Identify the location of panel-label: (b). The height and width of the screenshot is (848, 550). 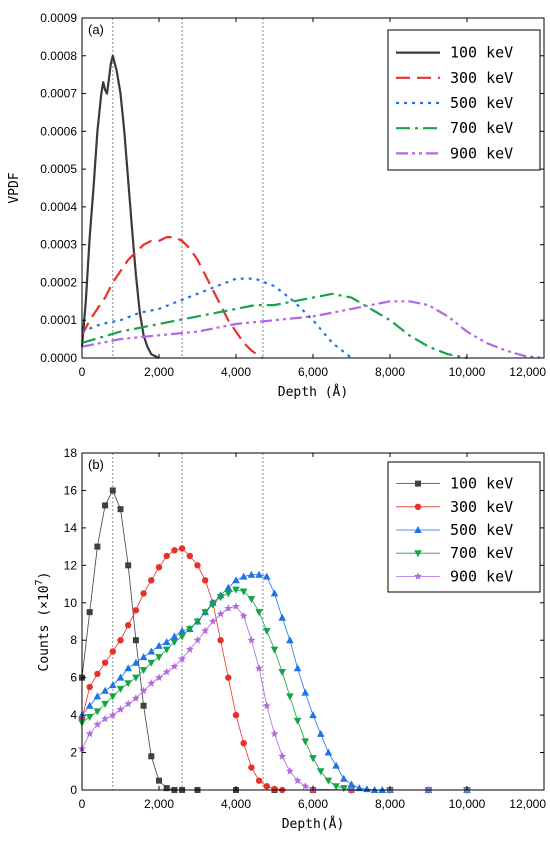
(96, 464).